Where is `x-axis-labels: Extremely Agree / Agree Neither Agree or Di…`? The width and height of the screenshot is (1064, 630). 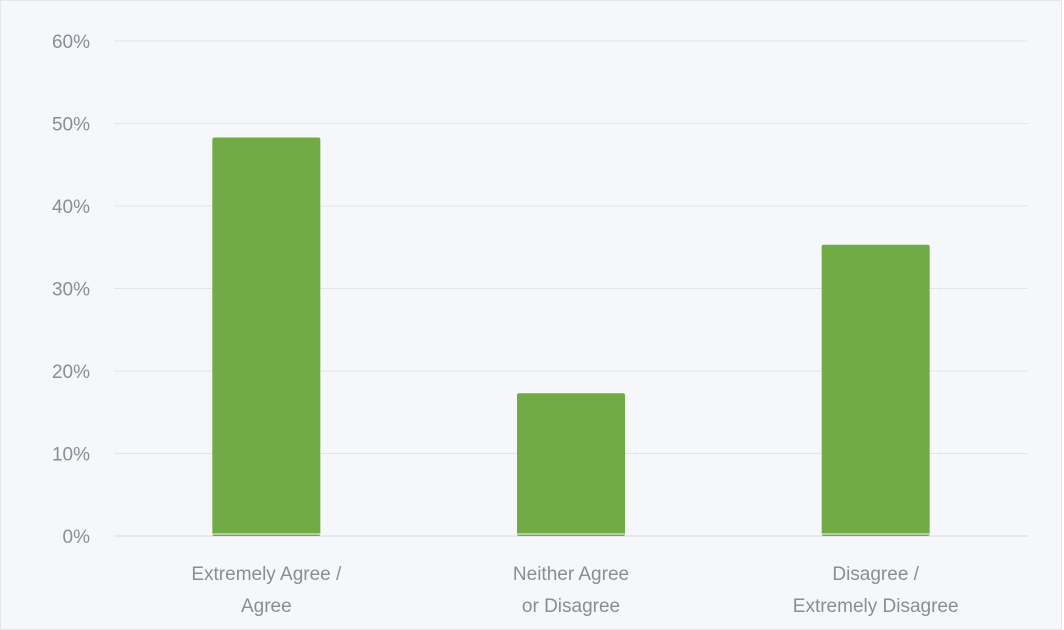 x-axis-labels: Extremely Agree / Agree Neither Agree or Di… is located at coordinates (574, 590).